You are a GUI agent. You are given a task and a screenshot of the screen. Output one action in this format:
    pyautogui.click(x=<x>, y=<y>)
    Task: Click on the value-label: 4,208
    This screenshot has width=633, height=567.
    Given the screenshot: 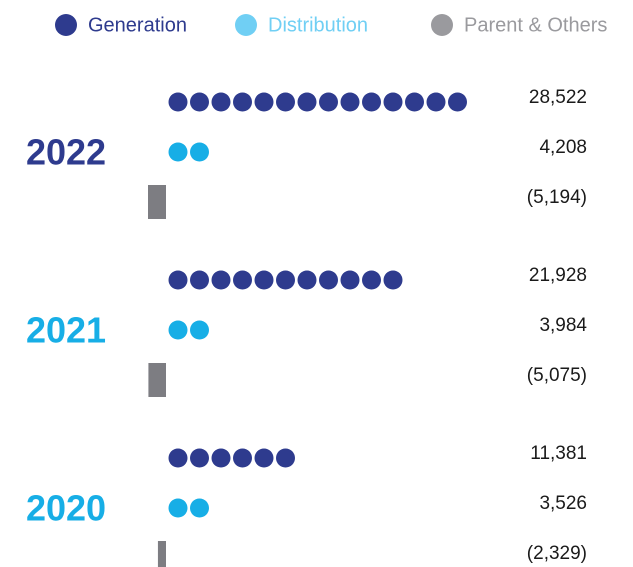 What is the action you would take?
    pyautogui.click(x=563, y=147)
    